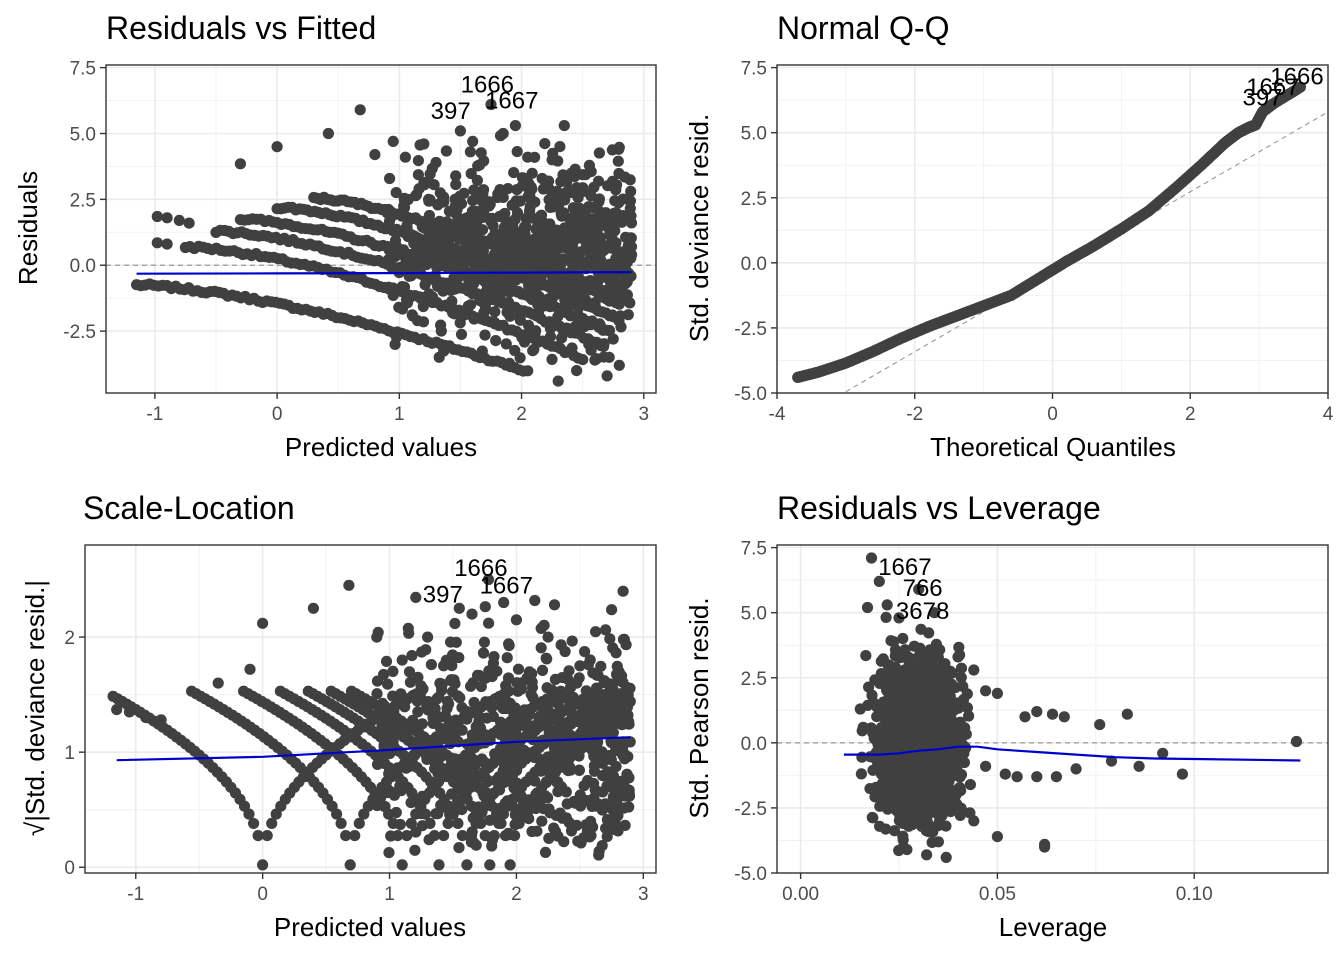  Describe the element at coordinates (750, 329) in the screenshot. I see `y-tick-label: -2.5` at that location.